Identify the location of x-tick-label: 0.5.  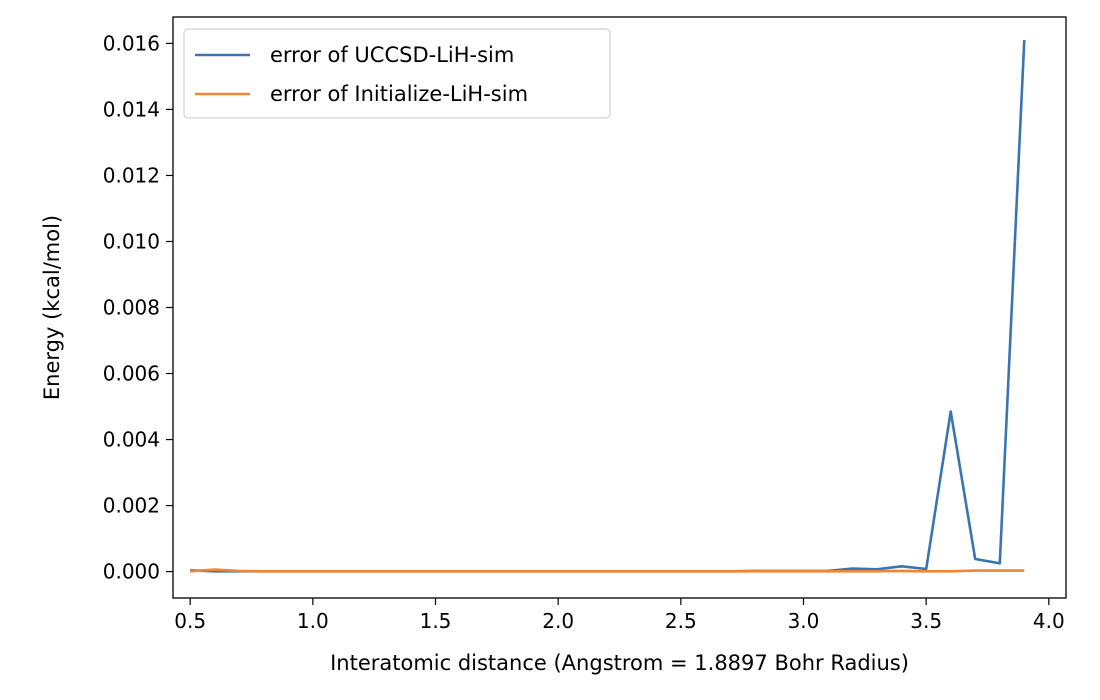
(190, 621).